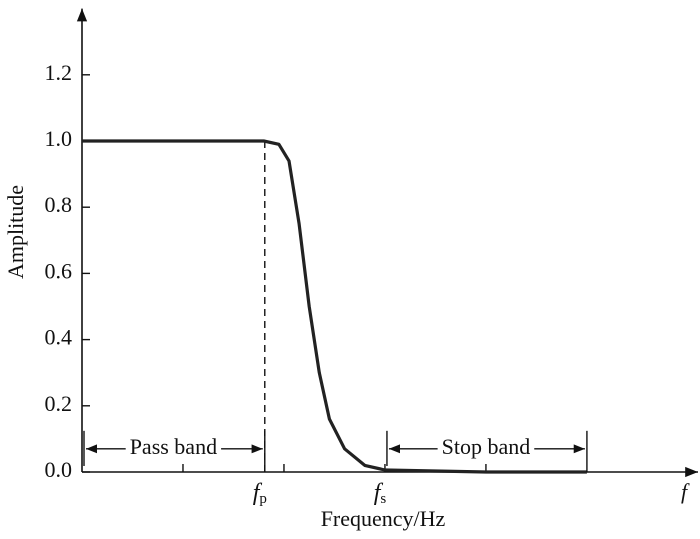 The height and width of the screenshot is (539, 700). I want to click on y-tick-label: 0.4, so click(59, 337).